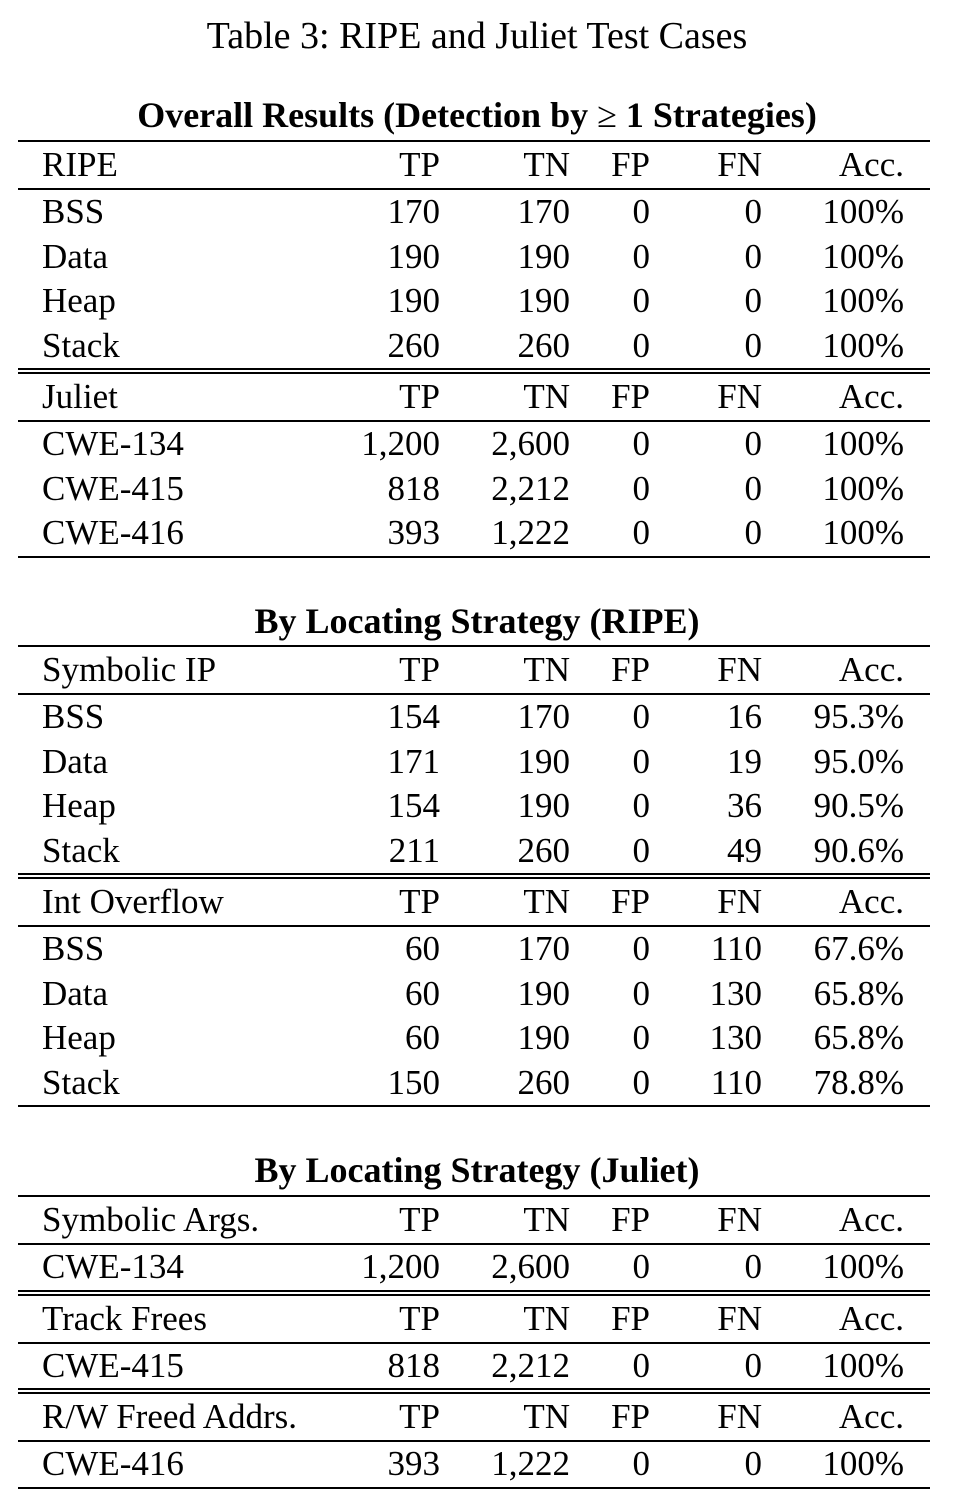 The width and height of the screenshot is (954, 1506). What do you see at coordinates (477, 36) in the screenshot?
I see `table-caption: Table 3: RIPE and Juliet Test Cases` at bounding box center [477, 36].